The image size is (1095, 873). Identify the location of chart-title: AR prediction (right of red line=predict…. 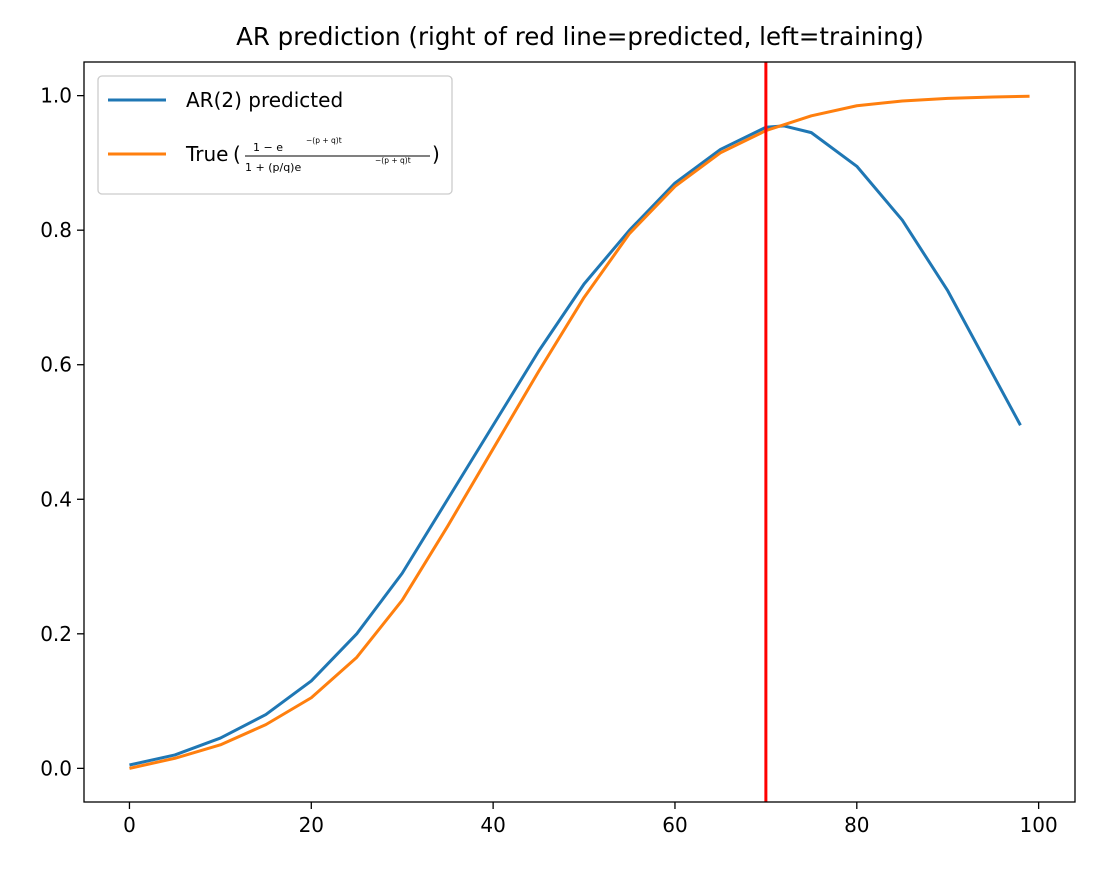
(580, 36).